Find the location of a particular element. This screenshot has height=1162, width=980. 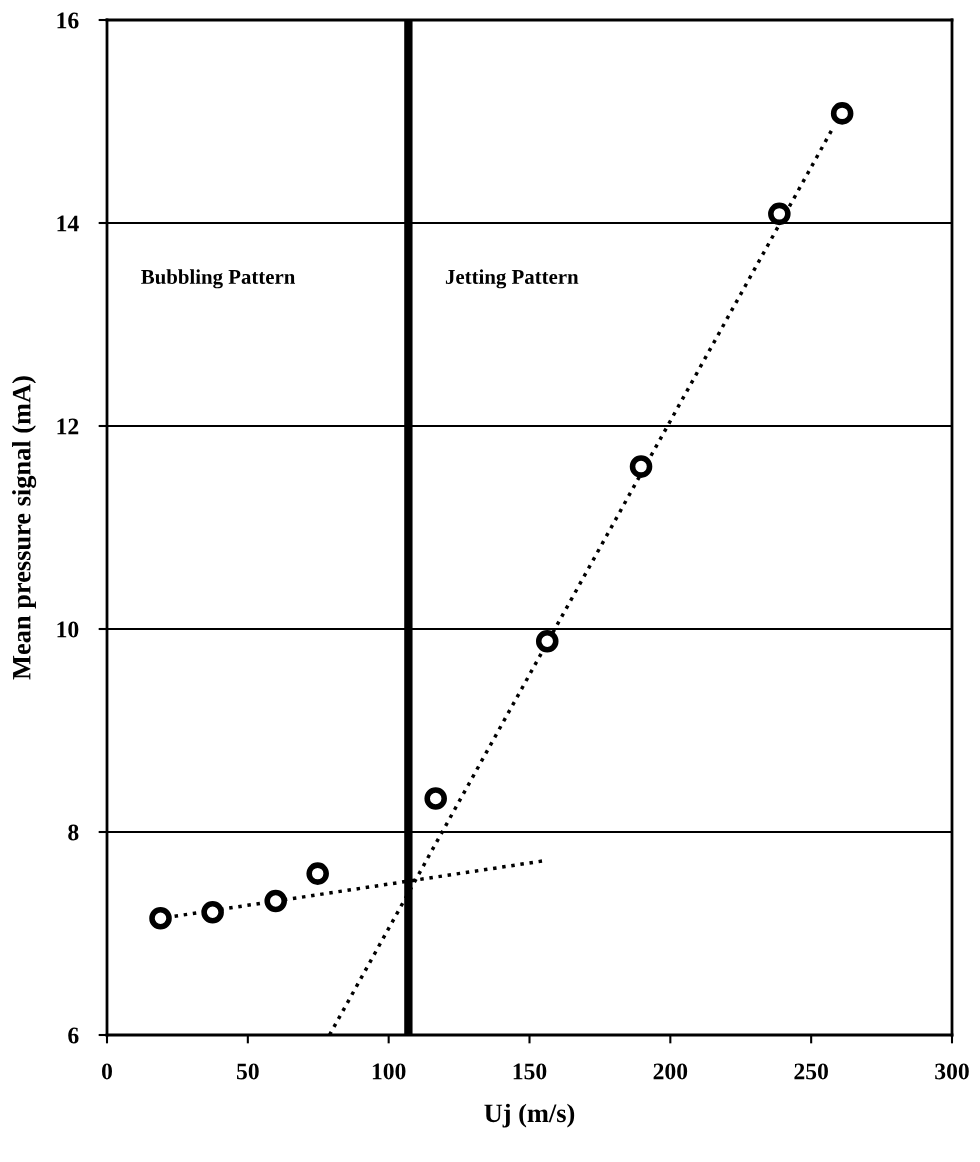

y-tick-label: 12 is located at coordinates (68, 426).